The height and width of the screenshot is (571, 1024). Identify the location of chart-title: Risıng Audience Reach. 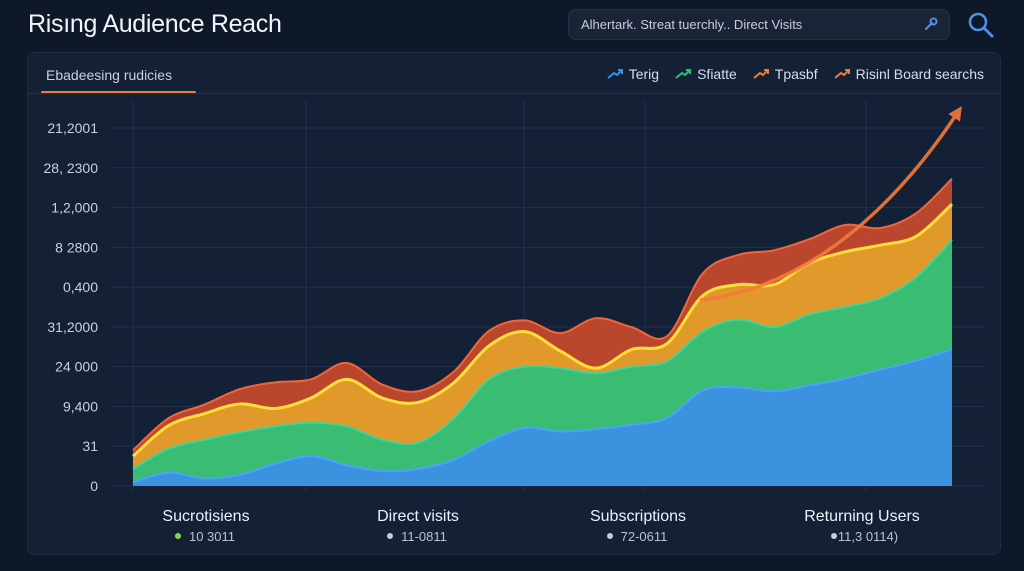
(155, 24).